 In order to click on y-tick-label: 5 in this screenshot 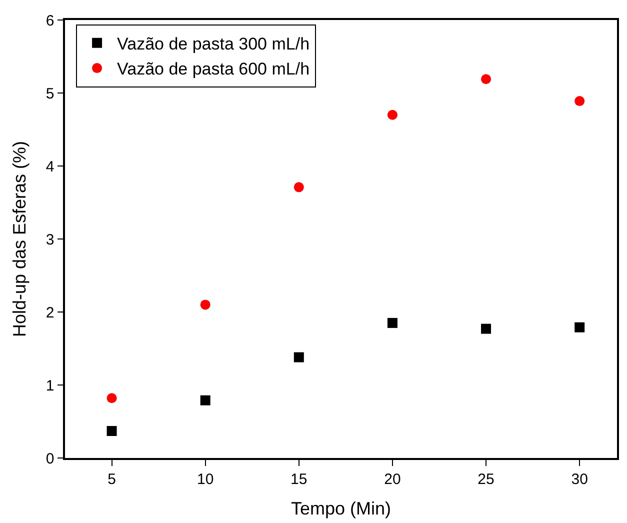, I will do `click(50, 93)`.